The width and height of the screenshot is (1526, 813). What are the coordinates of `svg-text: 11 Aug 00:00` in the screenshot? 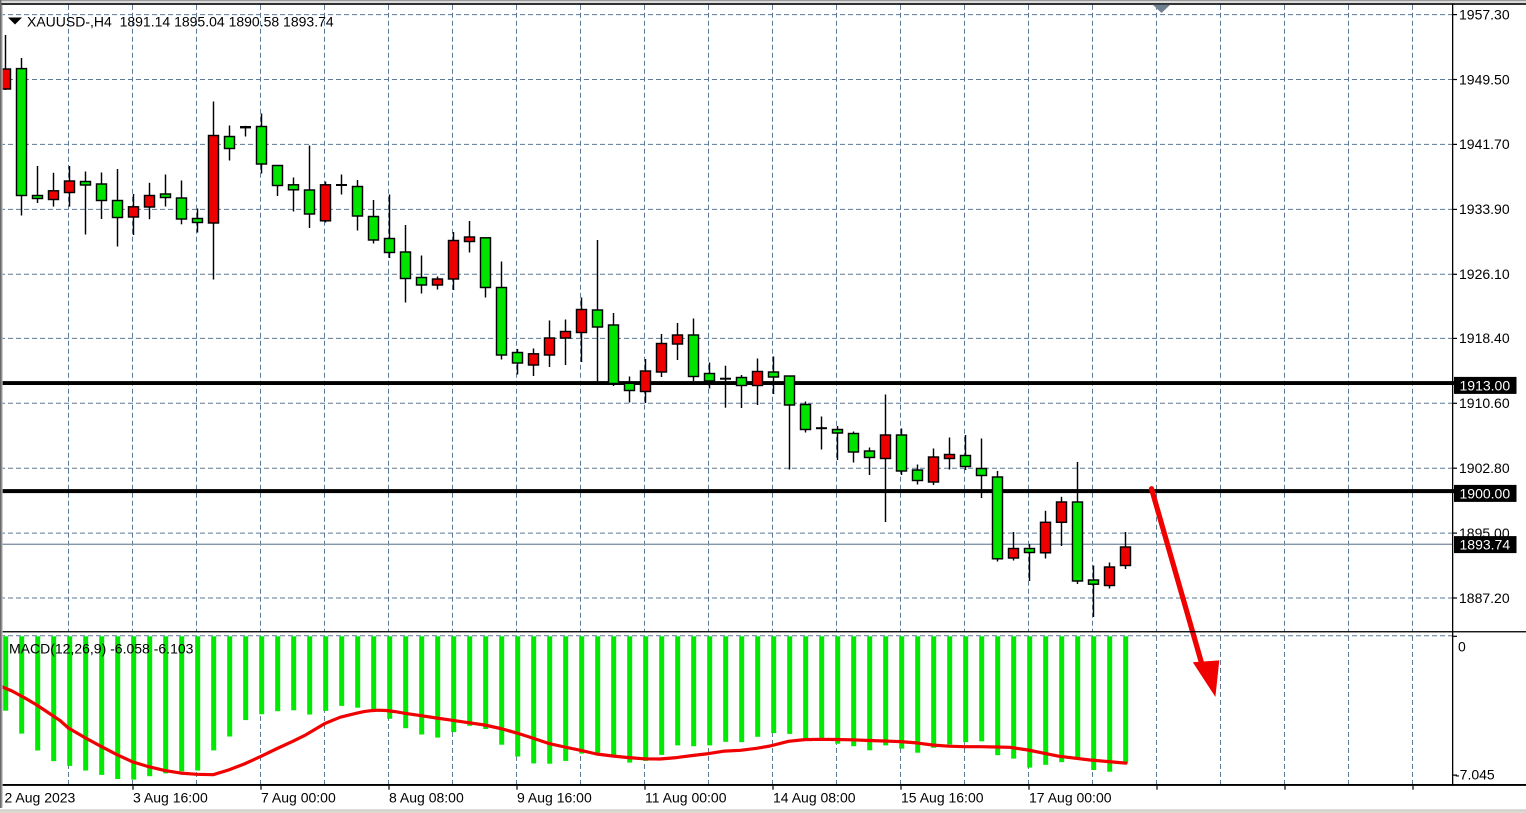 It's located at (686, 797).